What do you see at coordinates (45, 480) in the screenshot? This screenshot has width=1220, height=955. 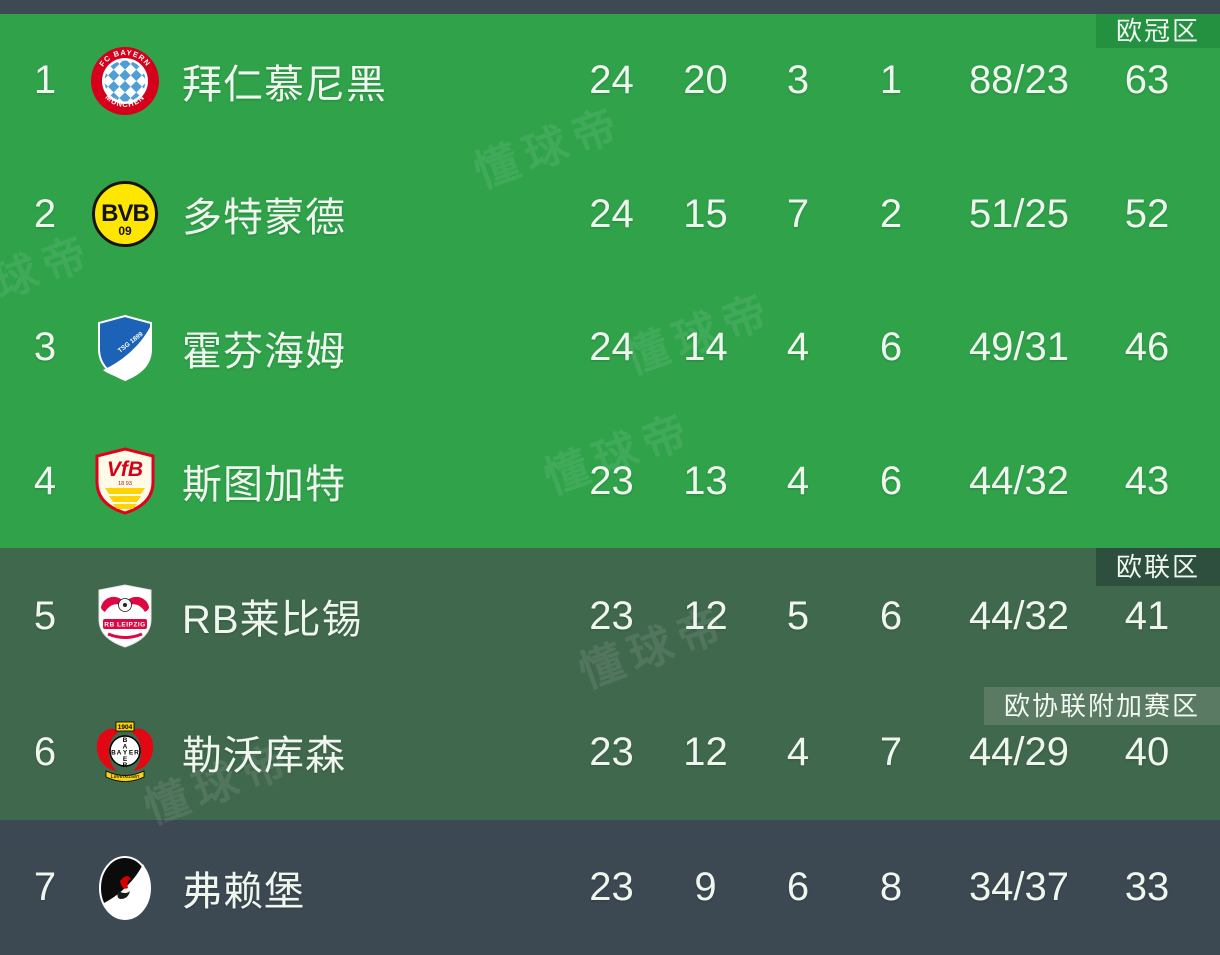 I see `rank: 4` at bounding box center [45, 480].